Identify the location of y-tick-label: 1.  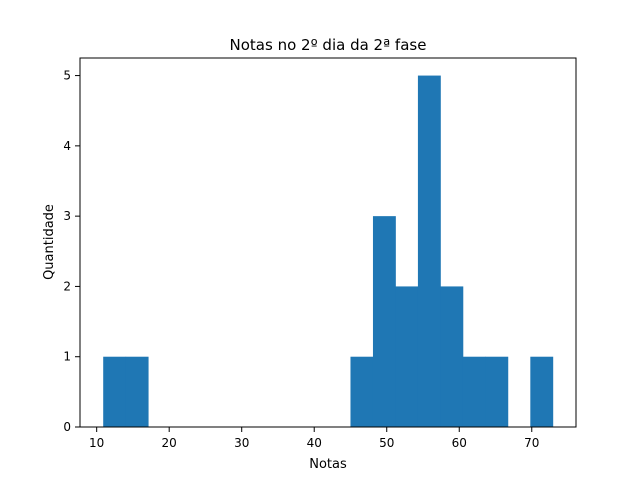
(67, 357).